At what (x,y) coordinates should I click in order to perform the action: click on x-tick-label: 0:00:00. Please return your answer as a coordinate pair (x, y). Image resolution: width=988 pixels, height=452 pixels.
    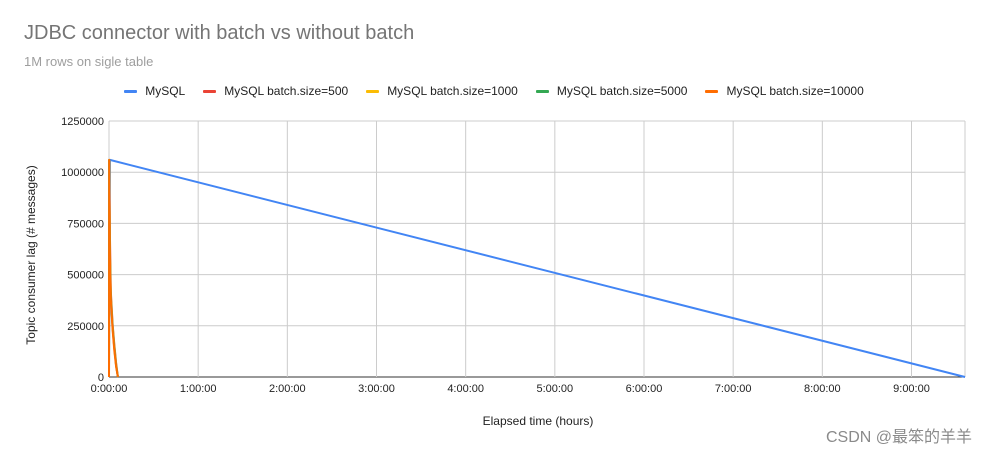
    Looking at the image, I should click on (109, 389).